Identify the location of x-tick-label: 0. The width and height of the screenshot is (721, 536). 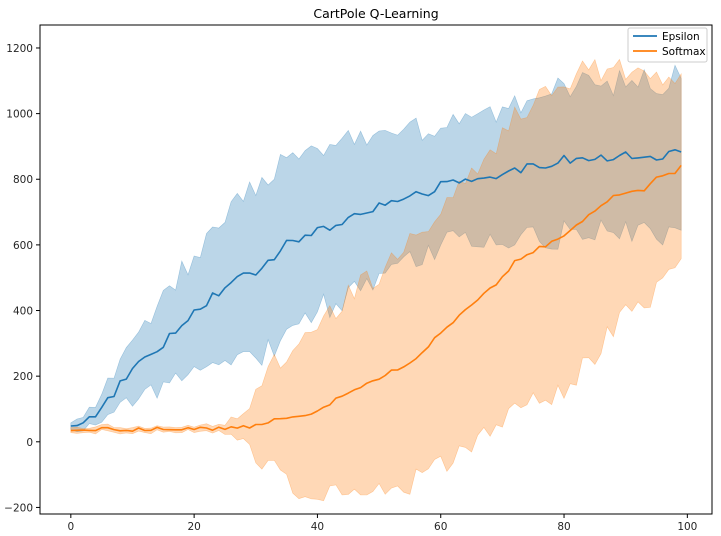
(70, 527).